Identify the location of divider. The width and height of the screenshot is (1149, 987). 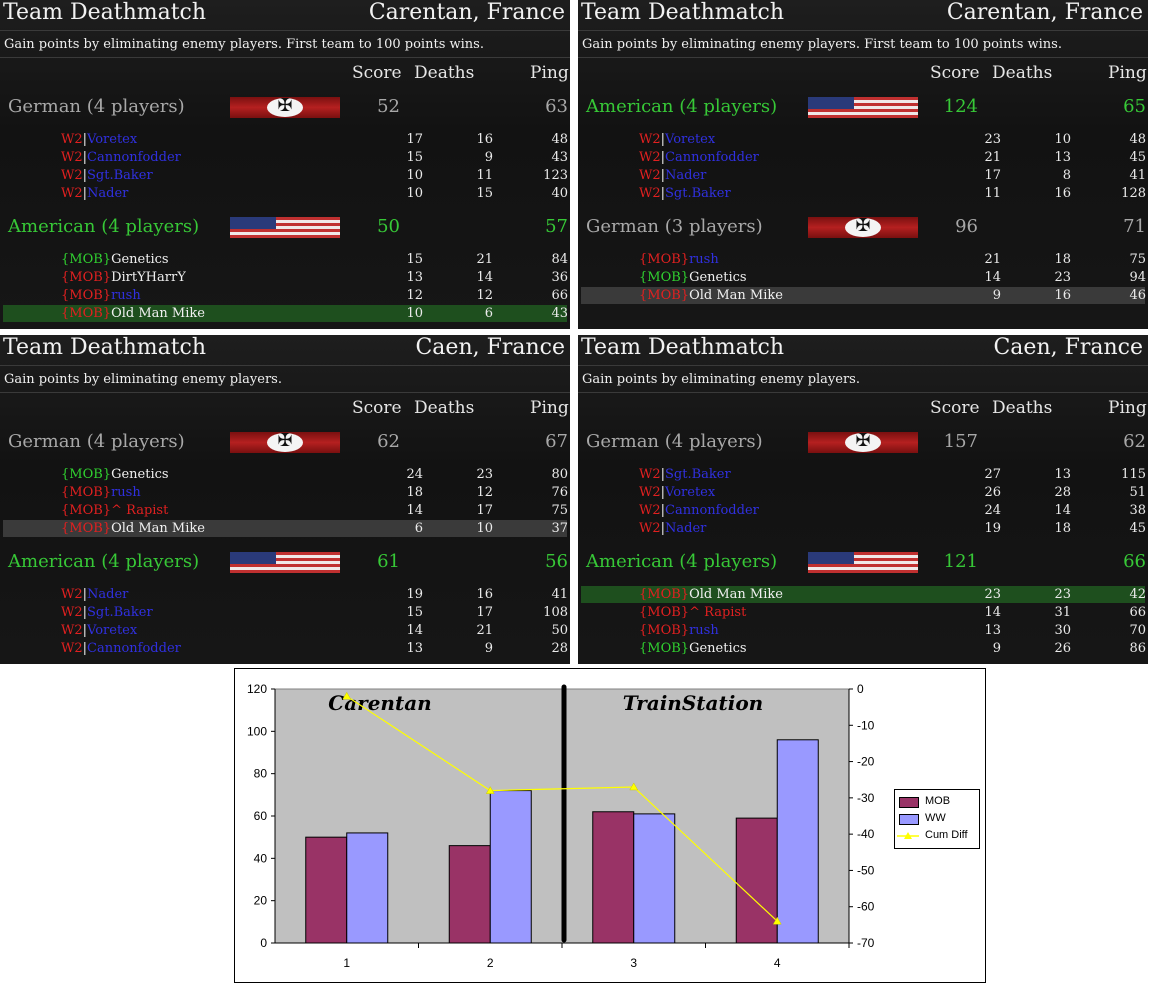
(285, 30).